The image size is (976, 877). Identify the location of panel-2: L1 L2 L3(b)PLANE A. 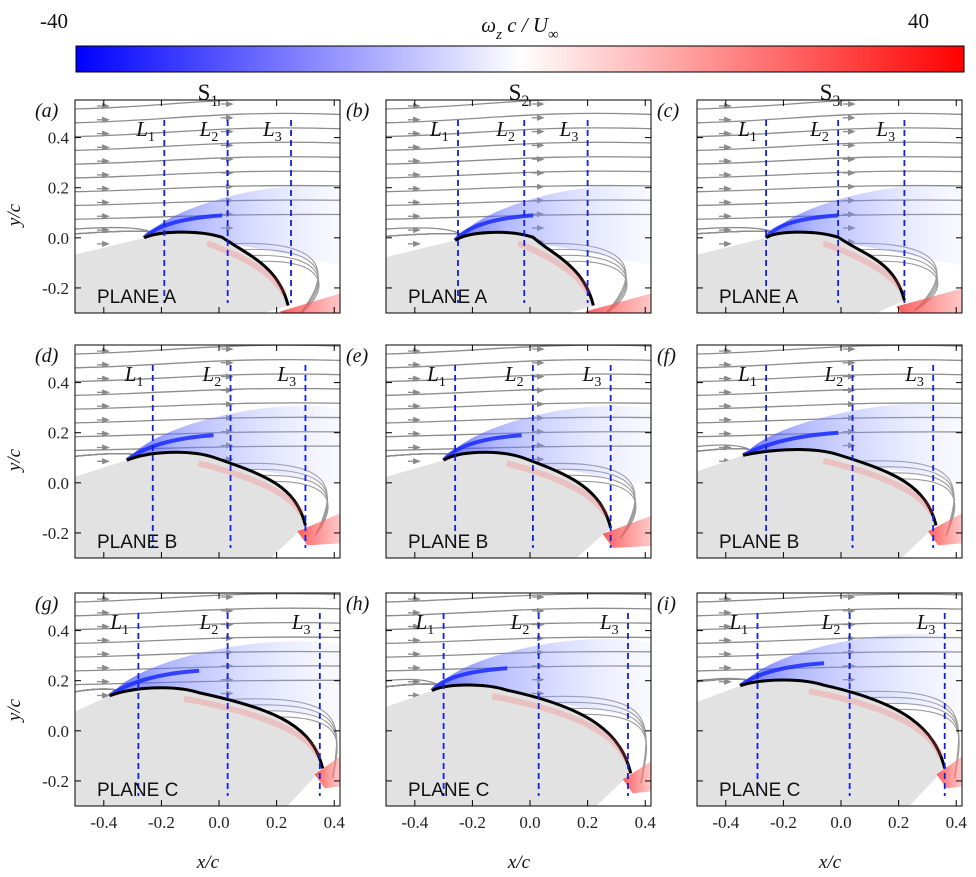
(499, 206).